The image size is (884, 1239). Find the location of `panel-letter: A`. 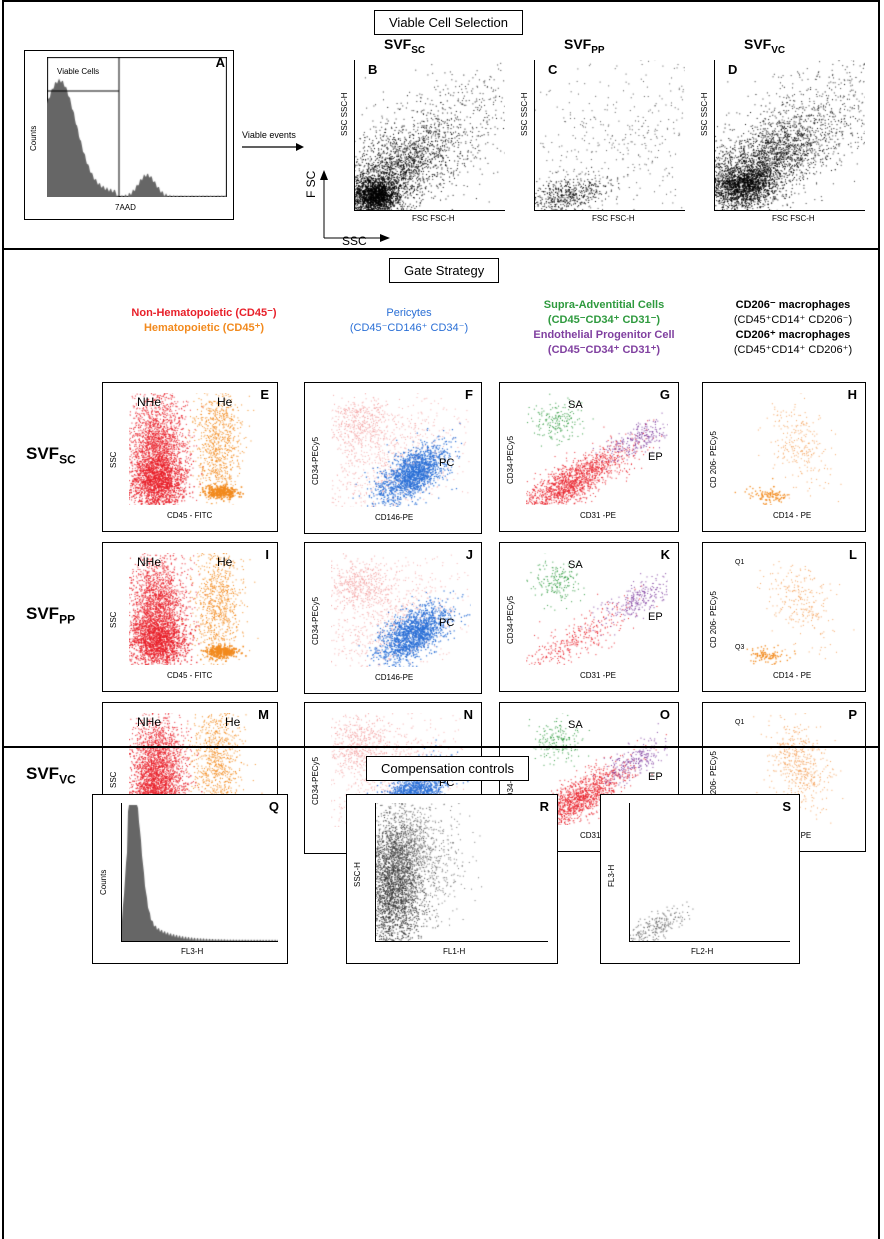

panel-letter: A is located at coordinates (220, 62).